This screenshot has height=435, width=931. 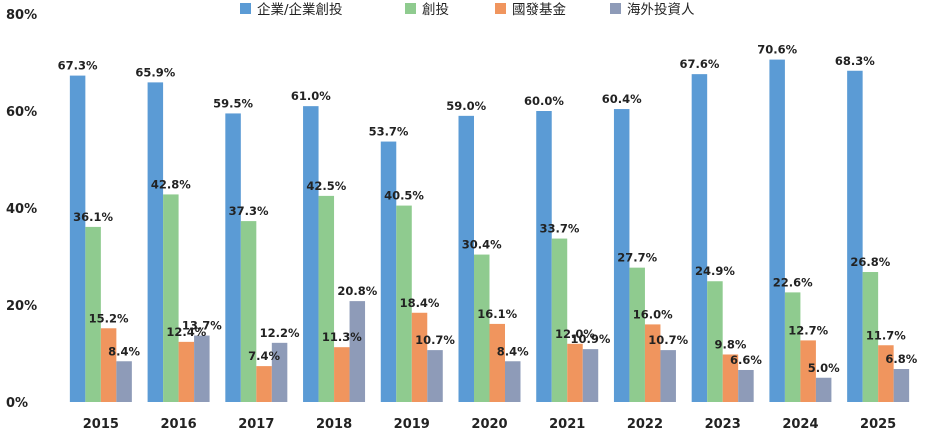 I want to click on data-label: 68.3%, so click(x=855, y=61).